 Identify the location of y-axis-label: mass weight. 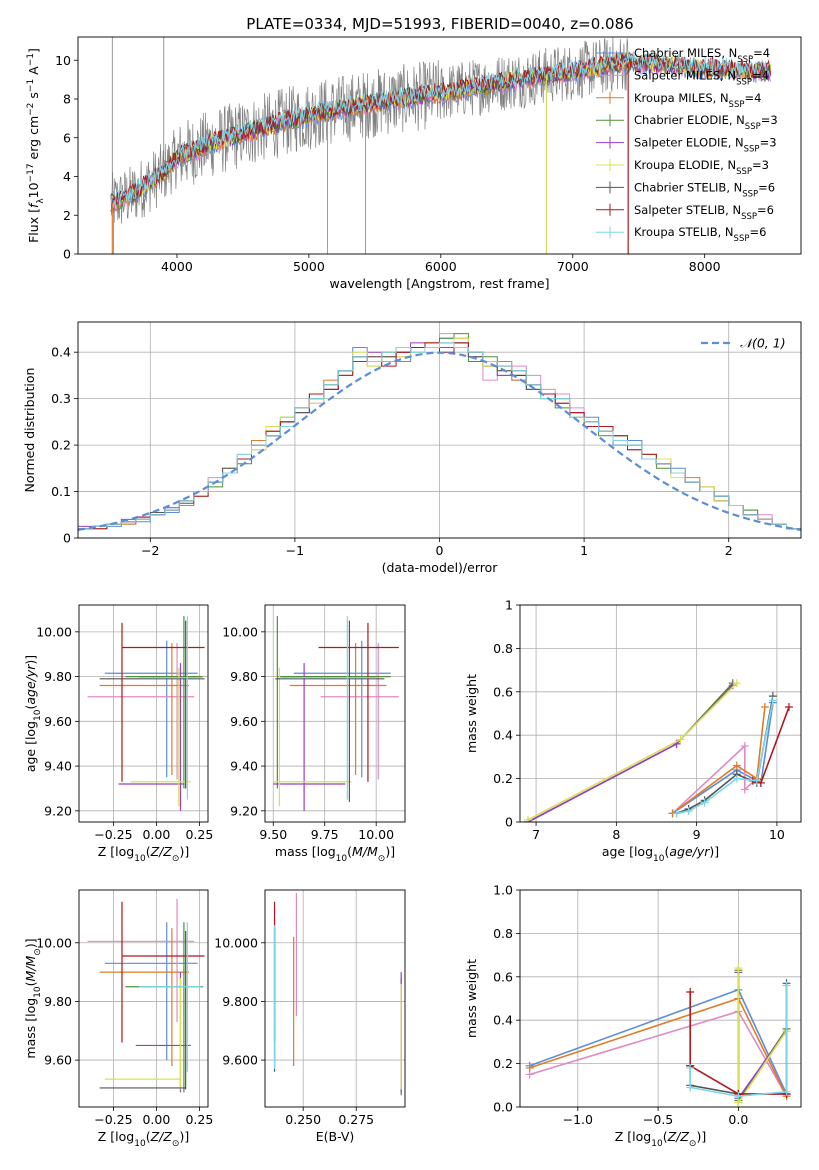
(471, 713).